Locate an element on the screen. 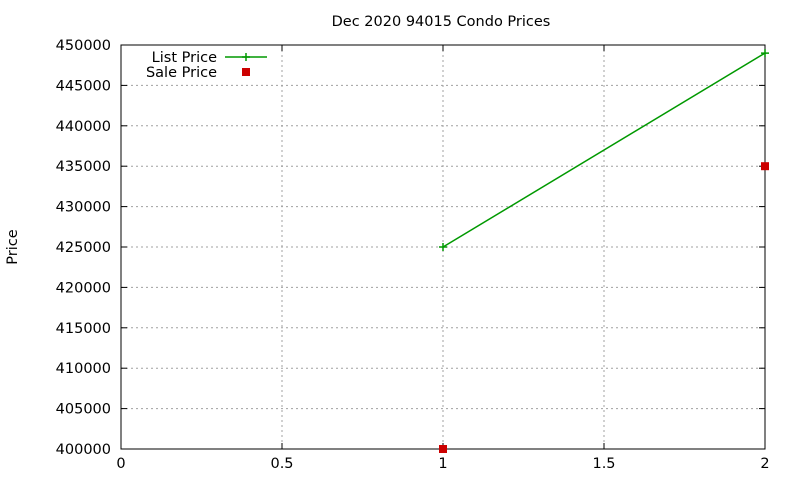  y-tick-label: 400000 is located at coordinates (83, 450).